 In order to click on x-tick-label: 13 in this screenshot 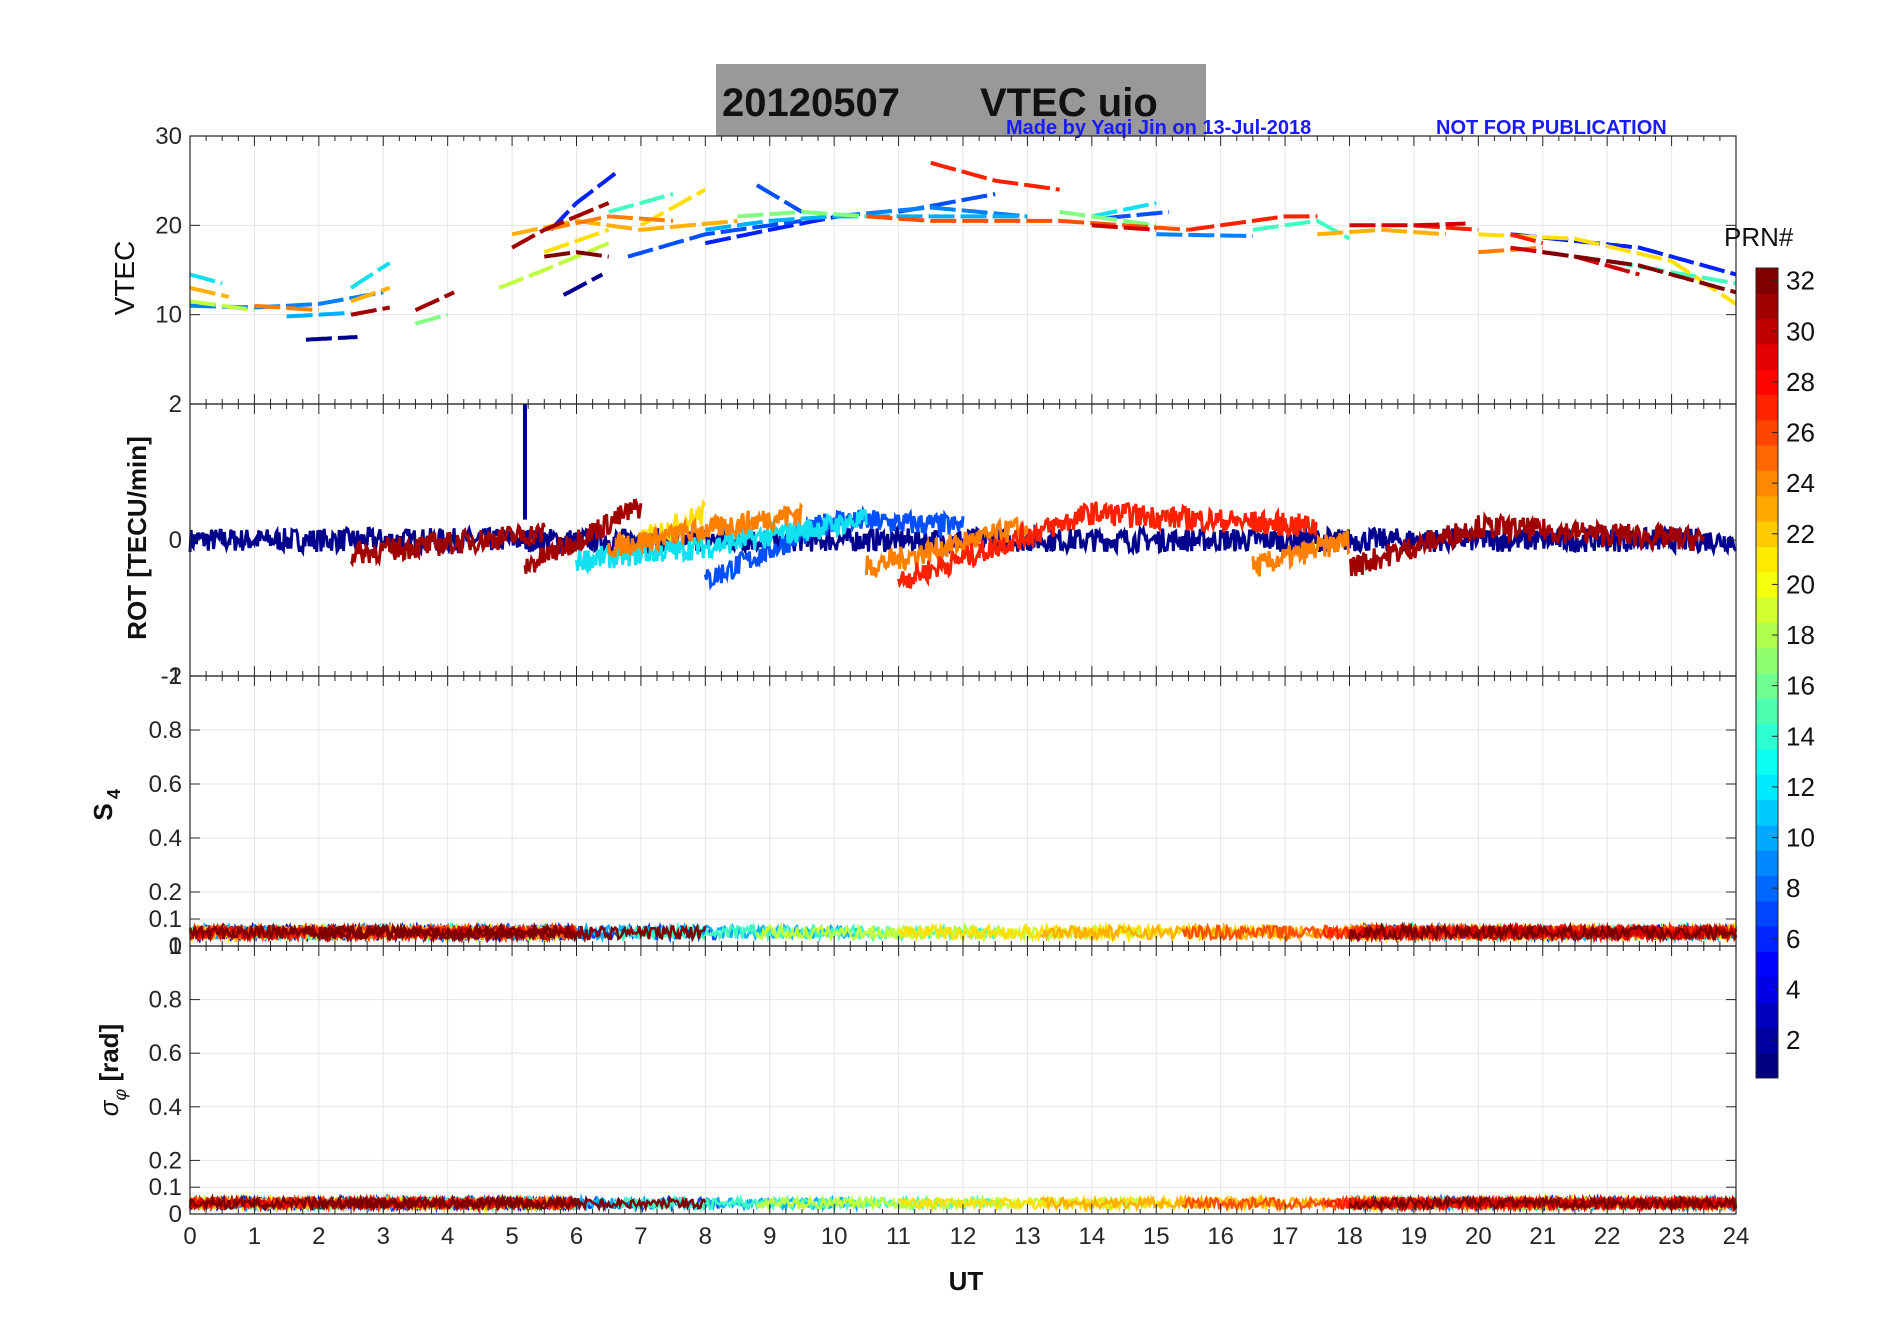, I will do `click(1027, 1236)`.